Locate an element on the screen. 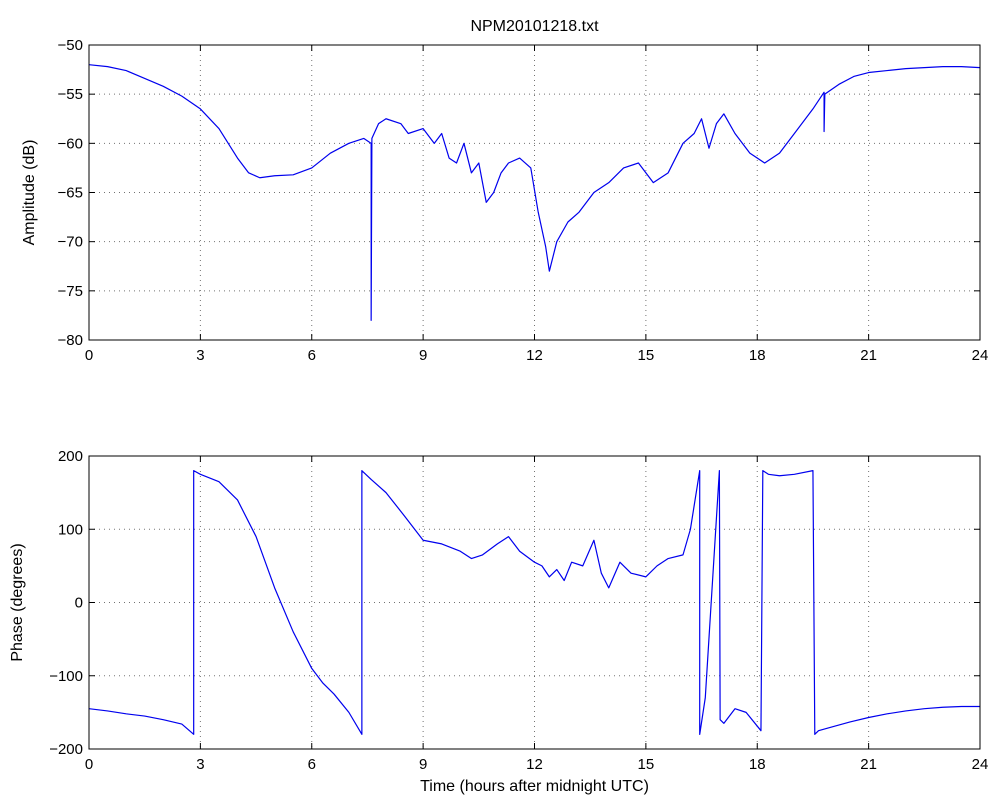 The width and height of the screenshot is (998, 806). phase-xtick-label-2: 6 is located at coordinates (312, 764).